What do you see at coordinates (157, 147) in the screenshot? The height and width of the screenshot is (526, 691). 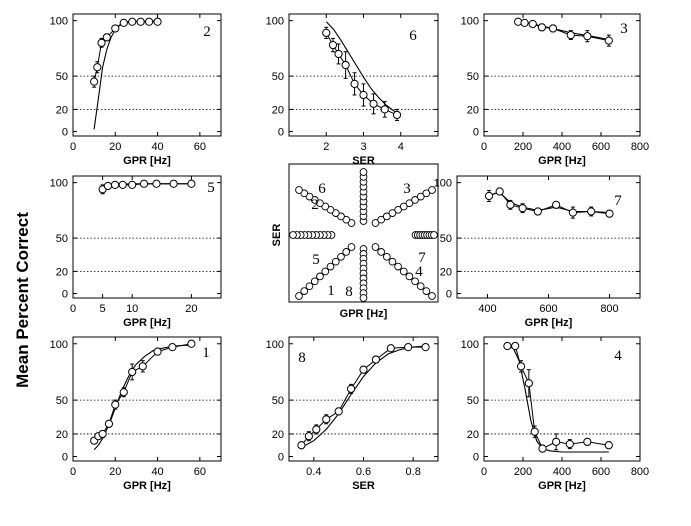 I see `x-tick-label: 40` at bounding box center [157, 147].